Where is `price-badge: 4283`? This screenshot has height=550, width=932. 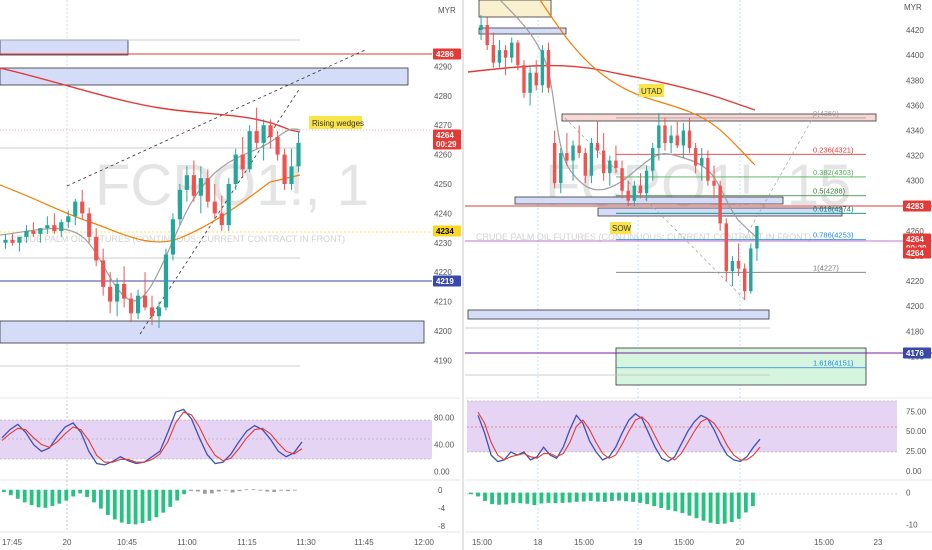 price-badge: 4283 is located at coordinates (917, 206).